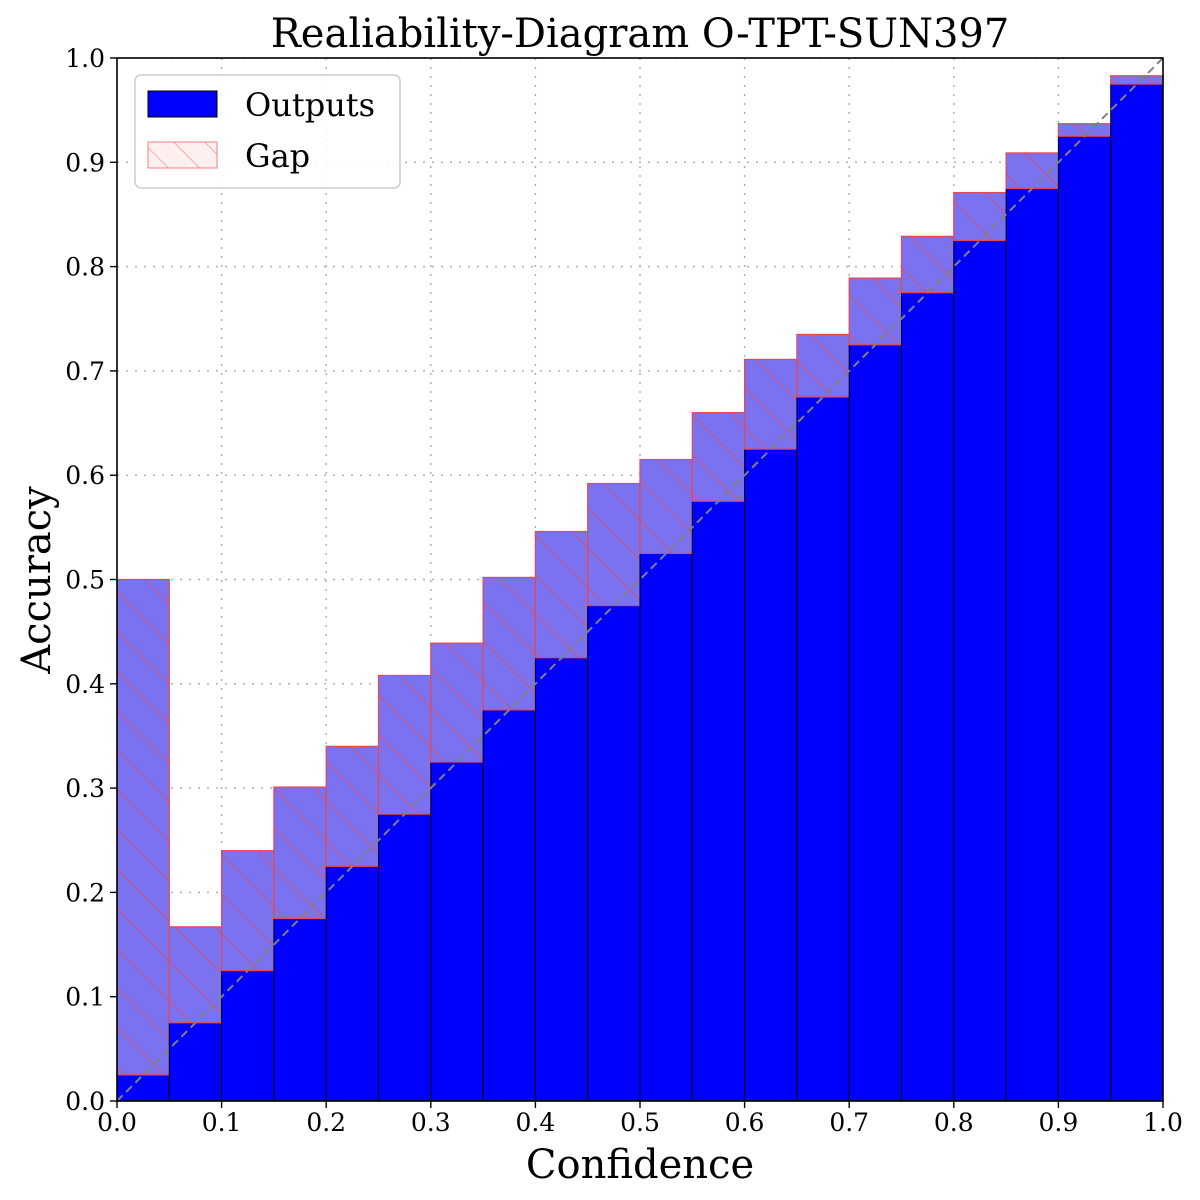 The image size is (1200, 1200). I want to click on y-tick-label: 0.9, so click(85, 162).